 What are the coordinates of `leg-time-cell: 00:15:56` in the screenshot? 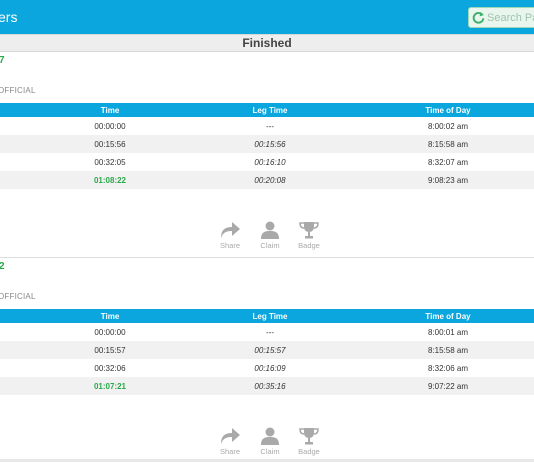 It's located at (270, 144).